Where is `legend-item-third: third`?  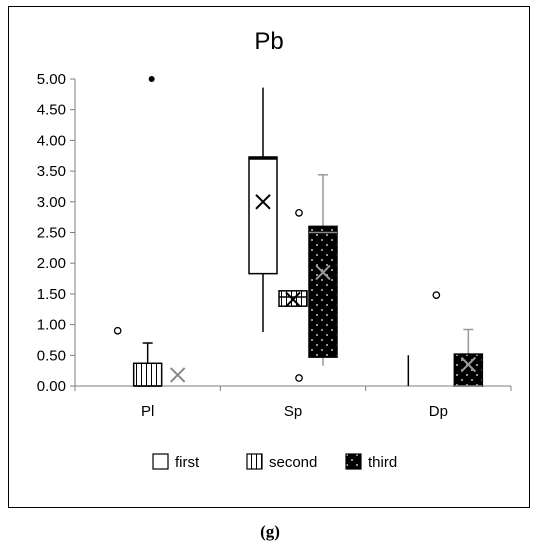
legend-item-third: third is located at coordinates (371, 462).